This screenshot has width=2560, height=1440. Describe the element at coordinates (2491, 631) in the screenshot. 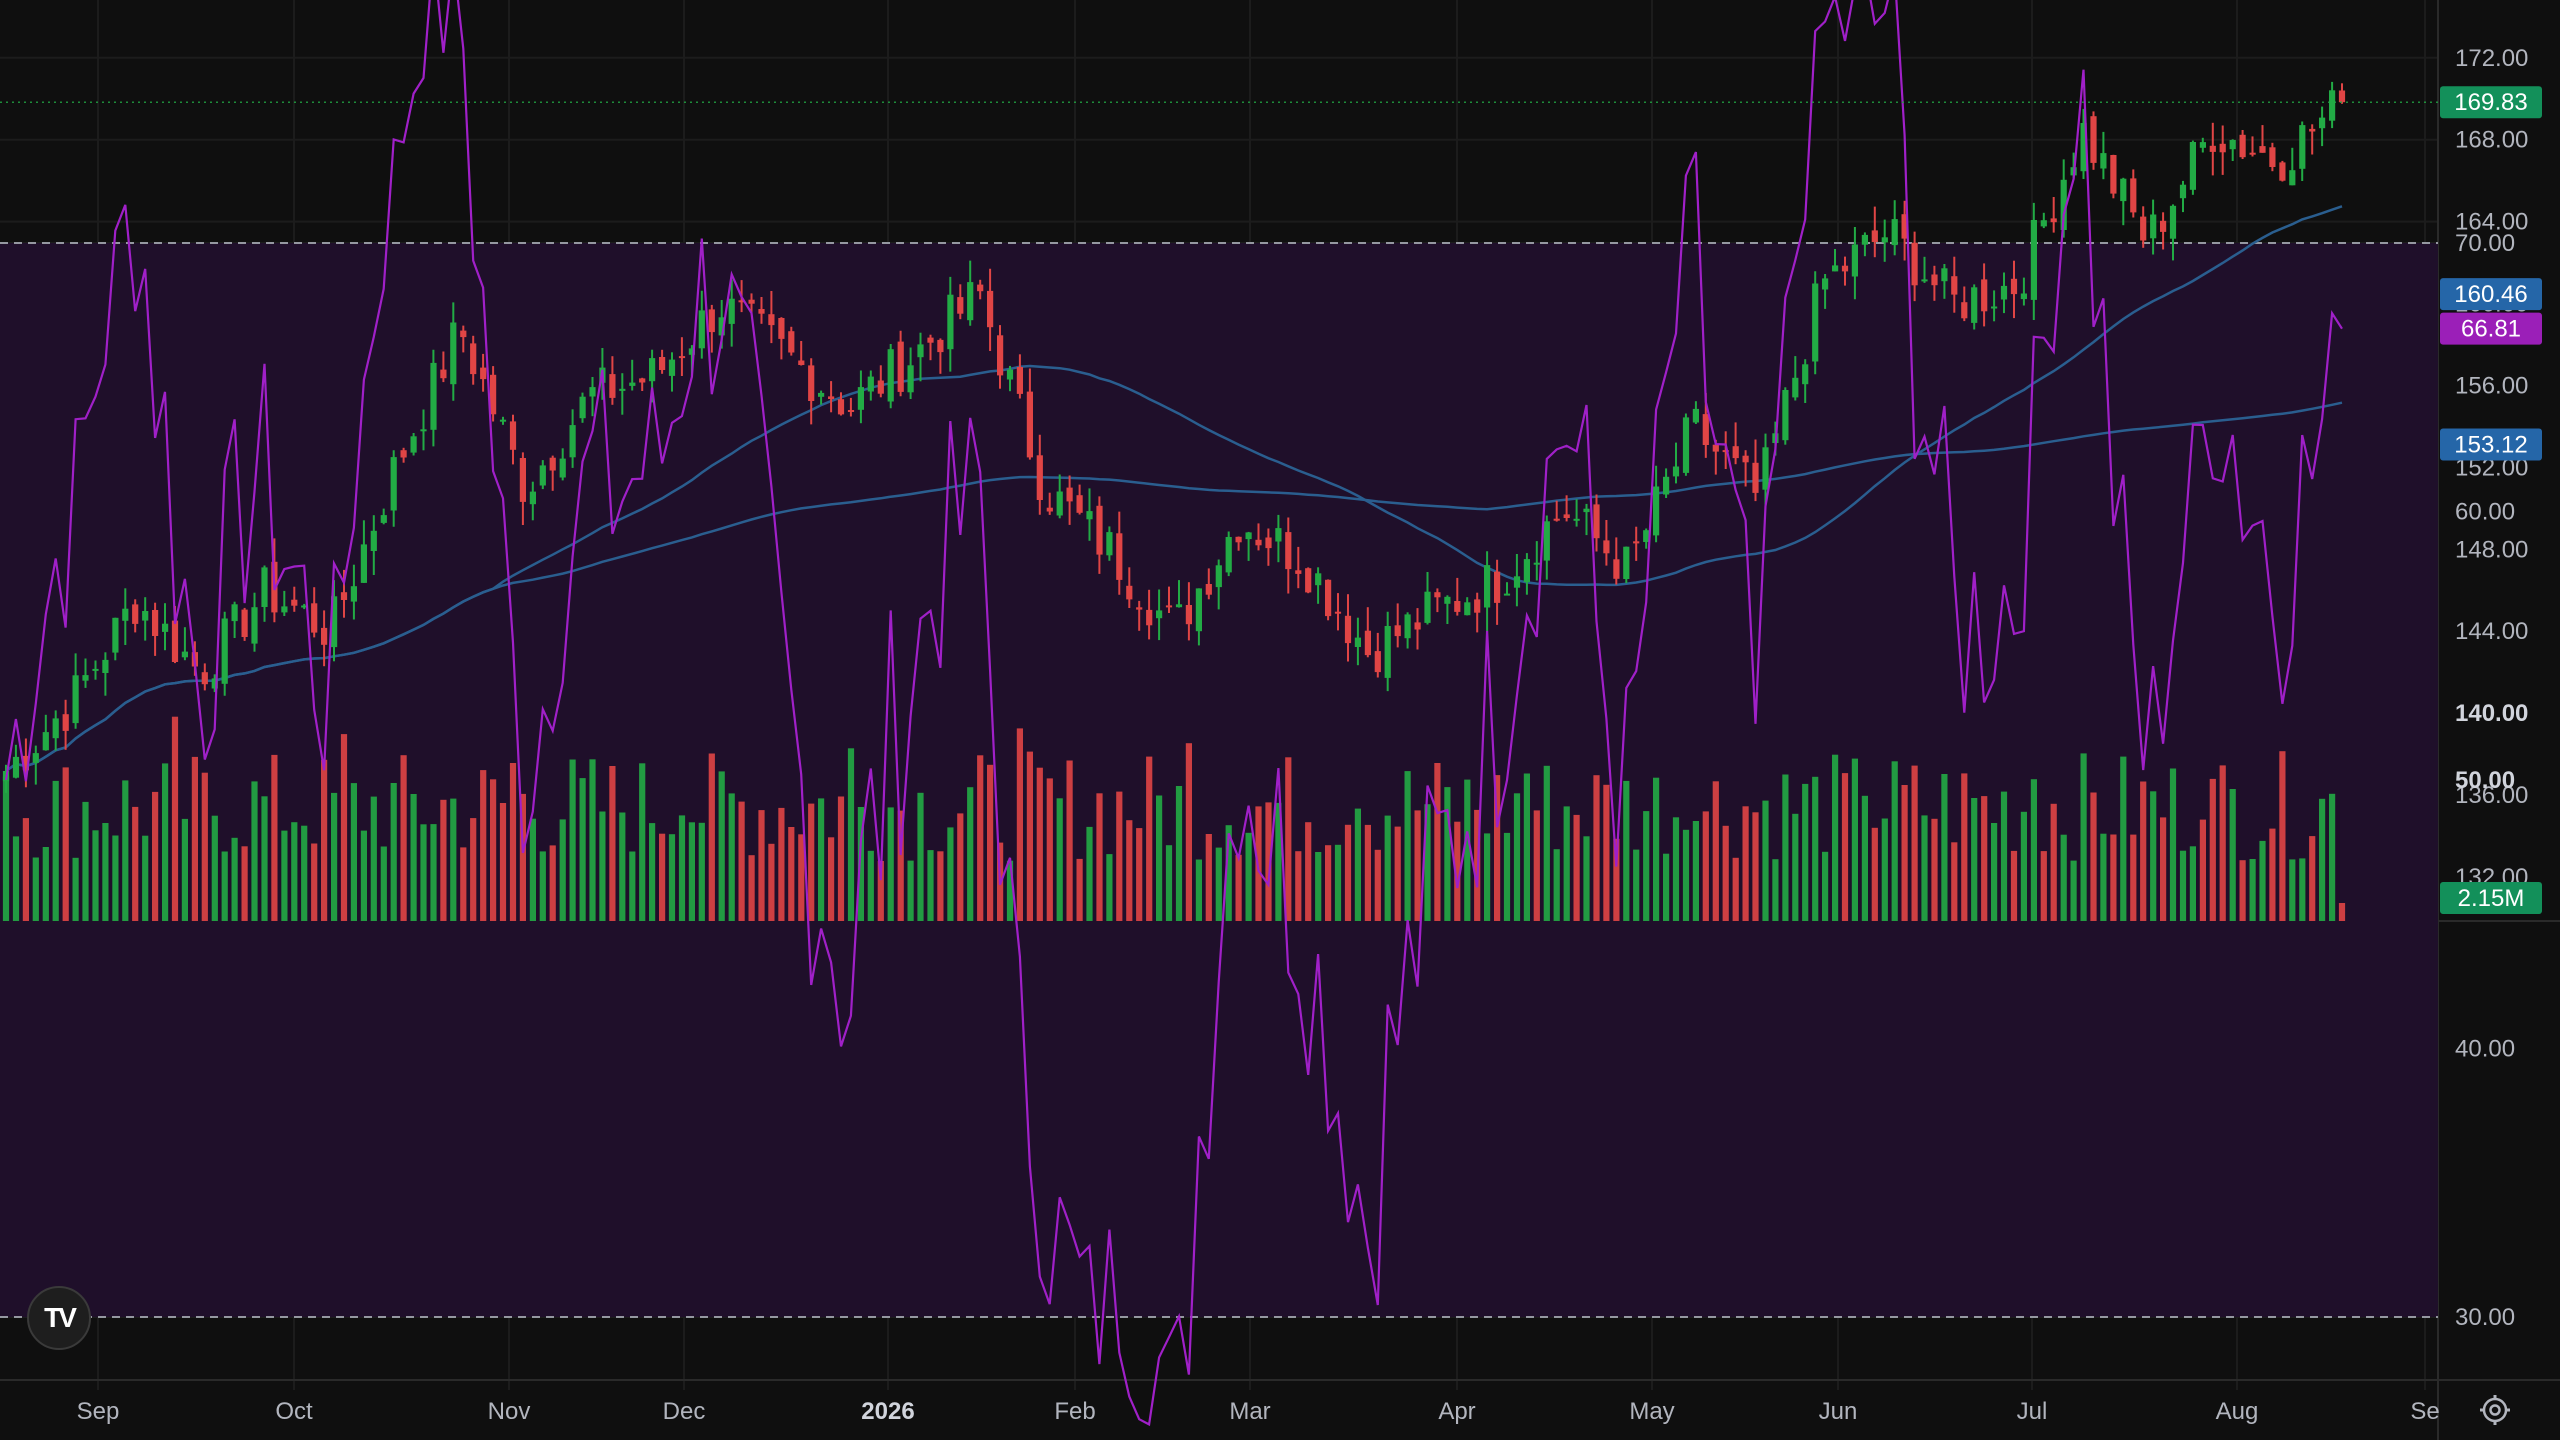

I see `price-tick-label: 144.00` at that location.